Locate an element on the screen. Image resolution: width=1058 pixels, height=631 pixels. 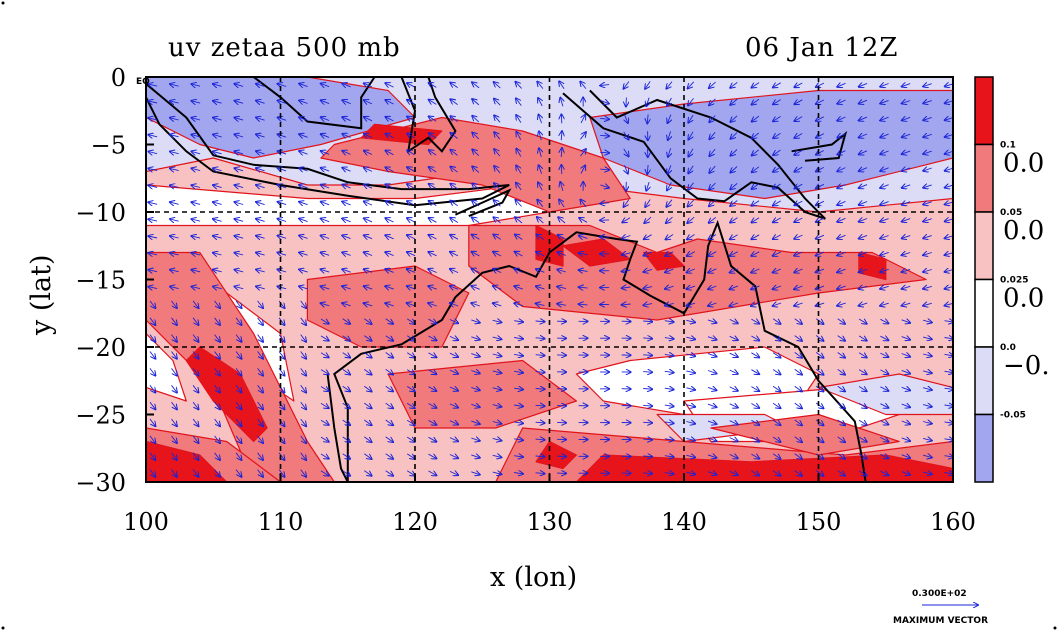
y-tick-label: −5 is located at coordinates (108, 146).